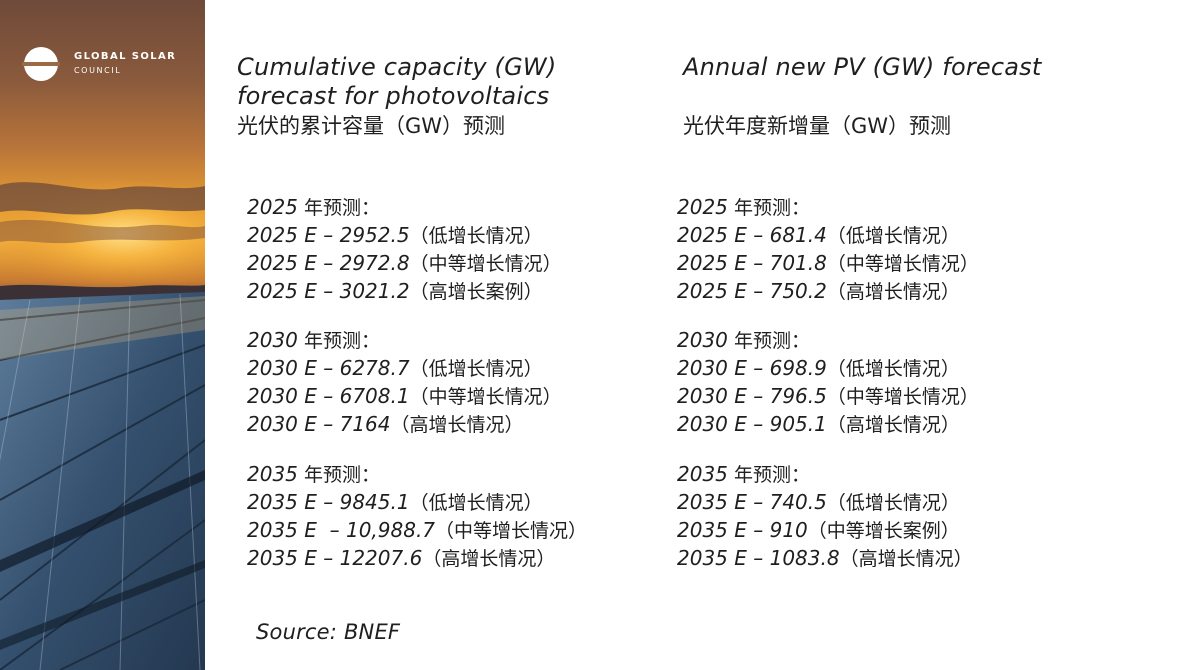 Image resolution: width=1190 pixels, height=670 pixels. What do you see at coordinates (818, 235) in the screenshot?
I see `forecast-row: 2025 E – 681.4（低增长情况）` at bounding box center [818, 235].